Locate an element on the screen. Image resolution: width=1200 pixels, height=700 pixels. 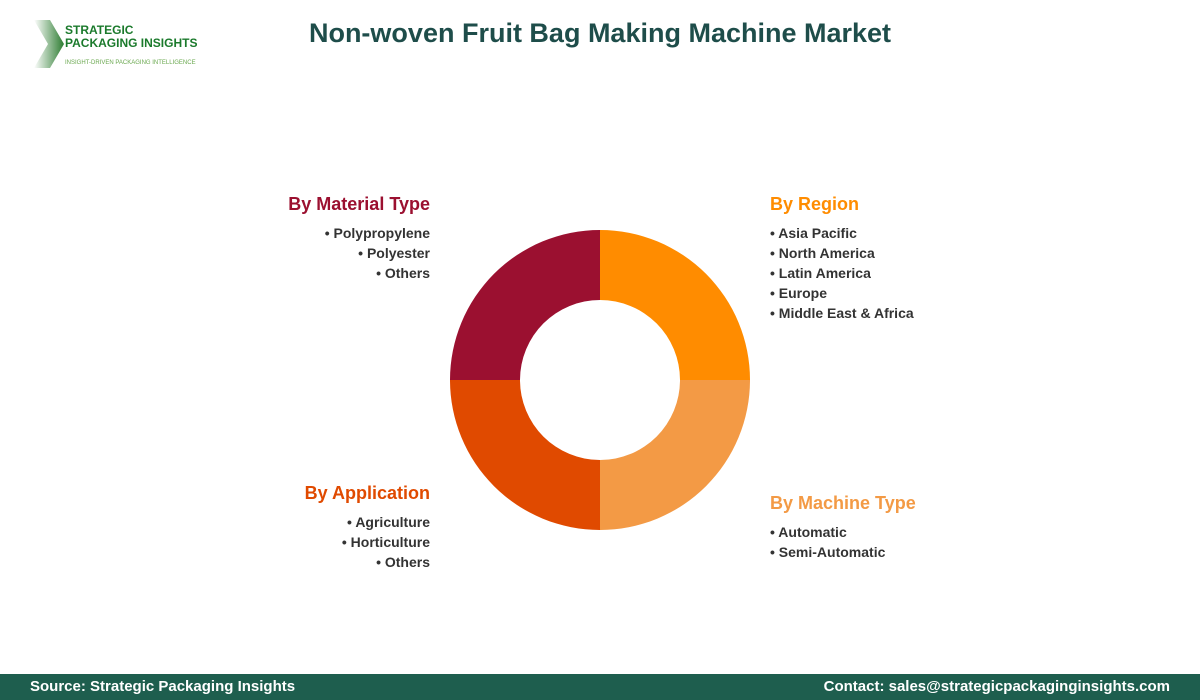
application-heading: By Application is located at coordinates (367, 493).